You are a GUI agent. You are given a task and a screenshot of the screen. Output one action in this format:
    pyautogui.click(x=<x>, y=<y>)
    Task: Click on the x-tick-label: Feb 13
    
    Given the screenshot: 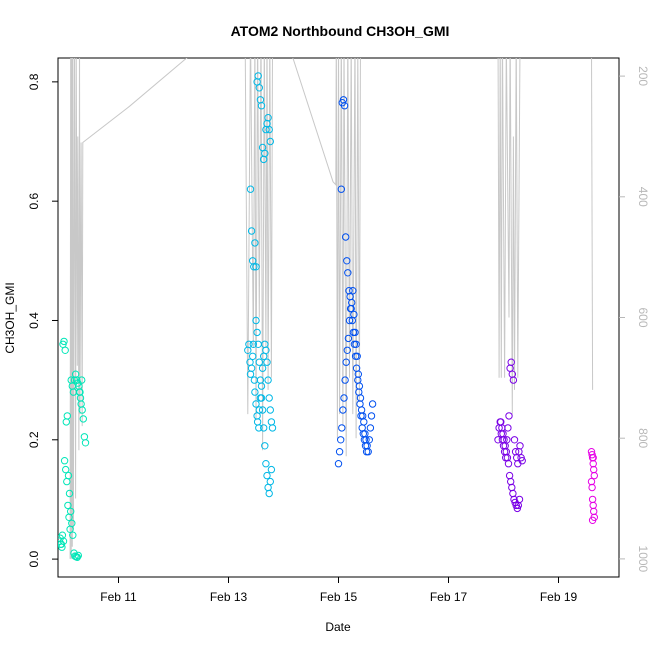 What is the action you would take?
    pyautogui.click(x=229, y=597)
    